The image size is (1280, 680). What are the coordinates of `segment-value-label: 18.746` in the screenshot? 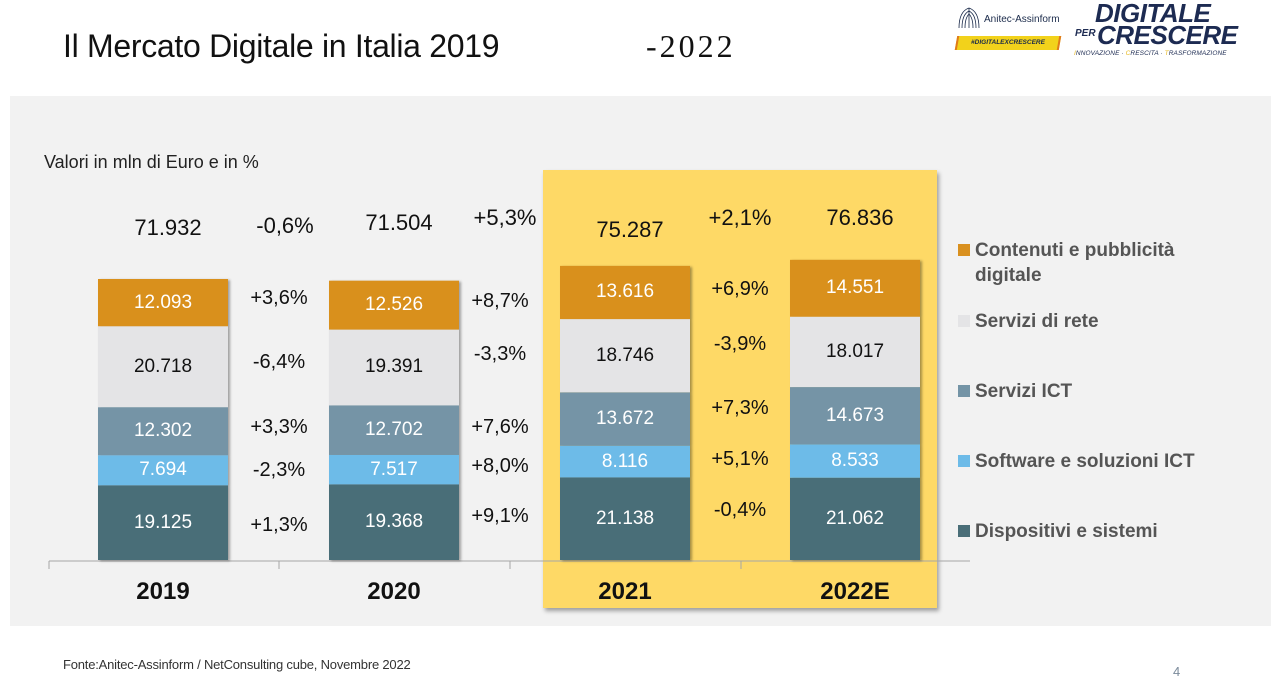 It's located at (625, 355).